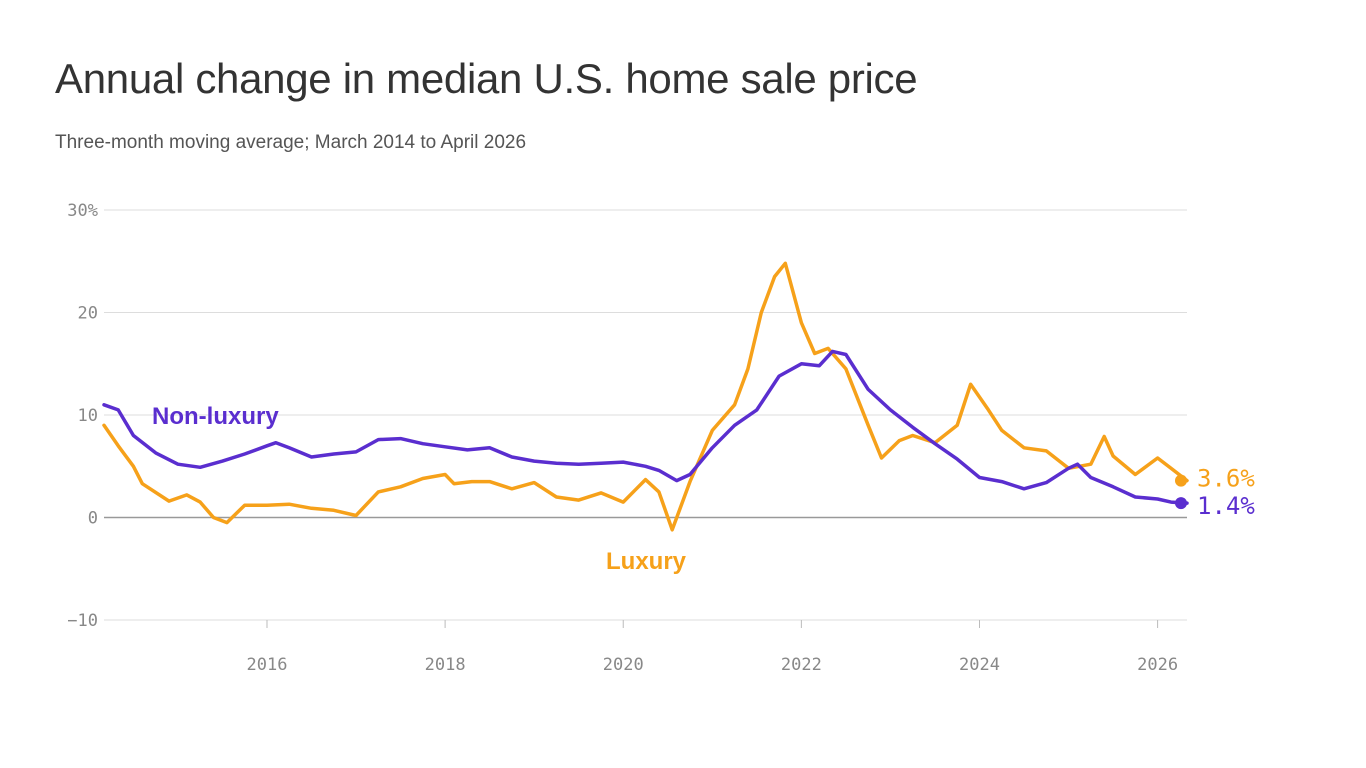 The height and width of the screenshot is (768, 1366). Describe the element at coordinates (215, 416) in the screenshot. I see `series-annotation-non-luxury: Non-luxury` at that location.